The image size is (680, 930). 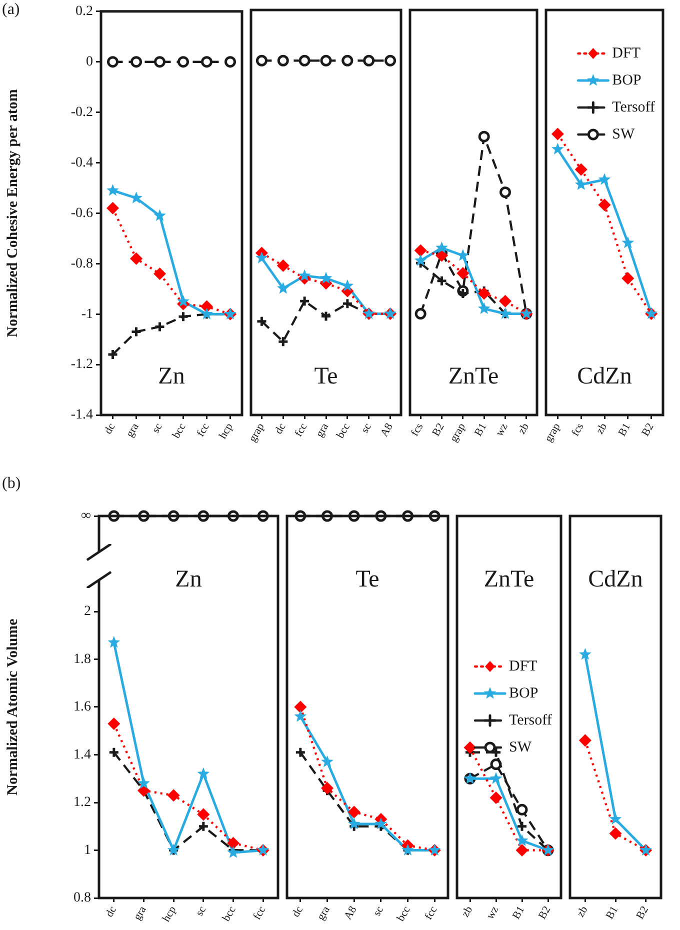 What do you see at coordinates (82, 754) in the screenshot?
I see `y-tick-label: 1.4` at bounding box center [82, 754].